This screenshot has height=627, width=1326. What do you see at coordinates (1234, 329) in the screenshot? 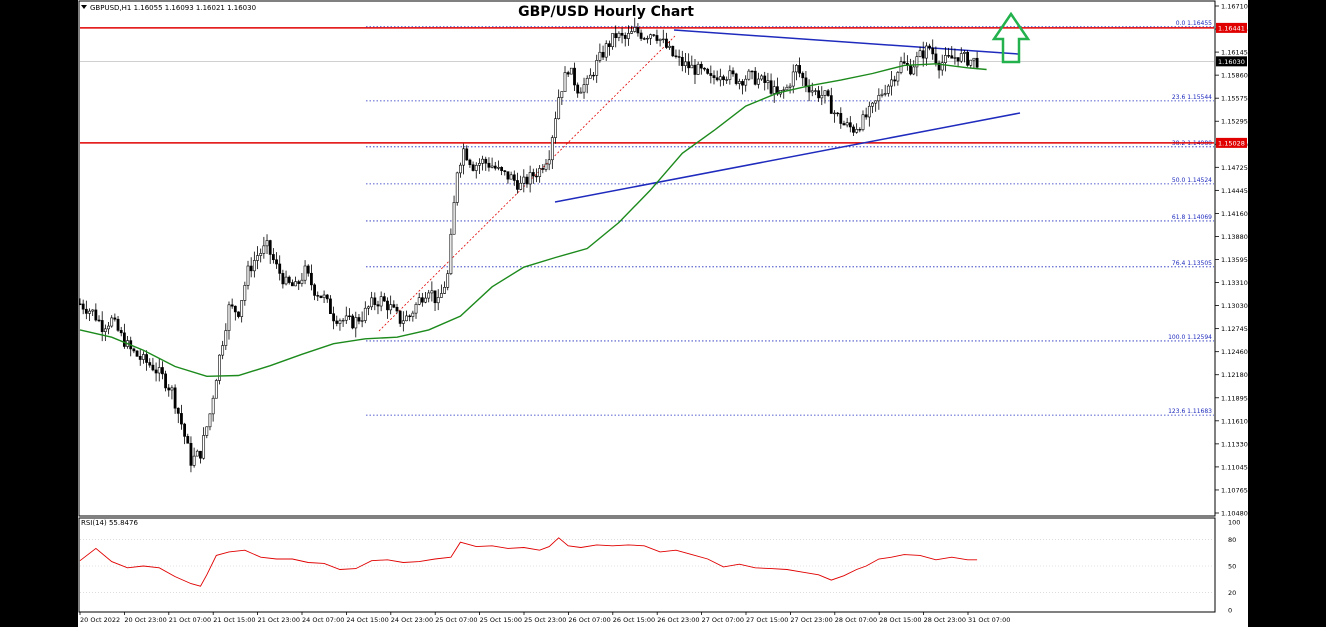
I see `y-tick-label: 1.12745` at bounding box center [1234, 329].